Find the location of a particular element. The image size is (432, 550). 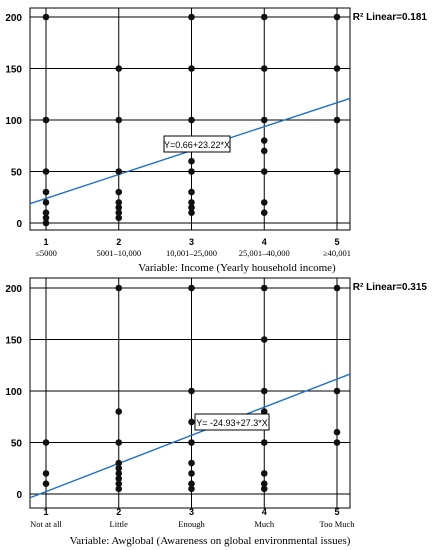

awglobal-x-category-label: Much is located at coordinates (264, 524).